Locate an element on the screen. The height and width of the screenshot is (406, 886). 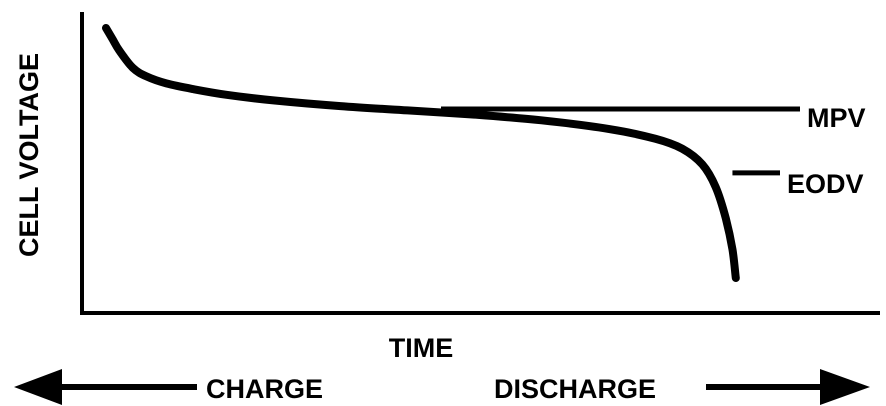
charge-label: CHARGE is located at coordinates (264, 389).